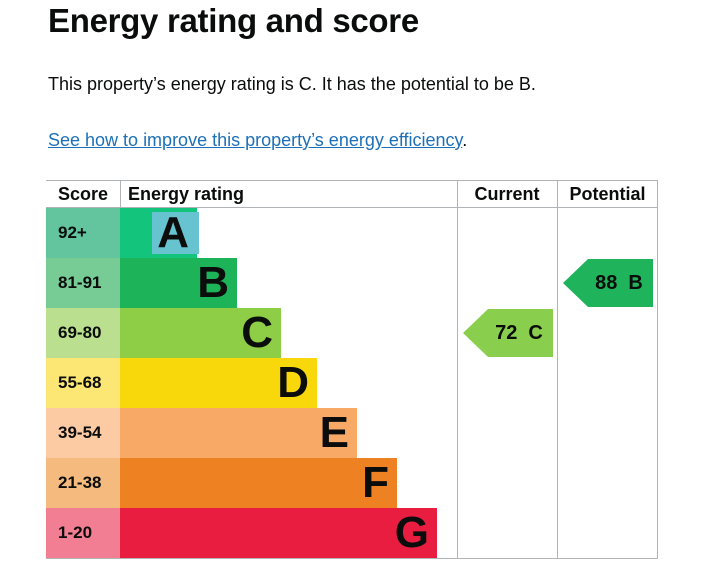 Image resolution: width=710 pixels, height=578 pixels. What do you see at coordinates (278, 533) in the screenshot?
I see `band-bar-g: G` at bounding box center [278, 533].